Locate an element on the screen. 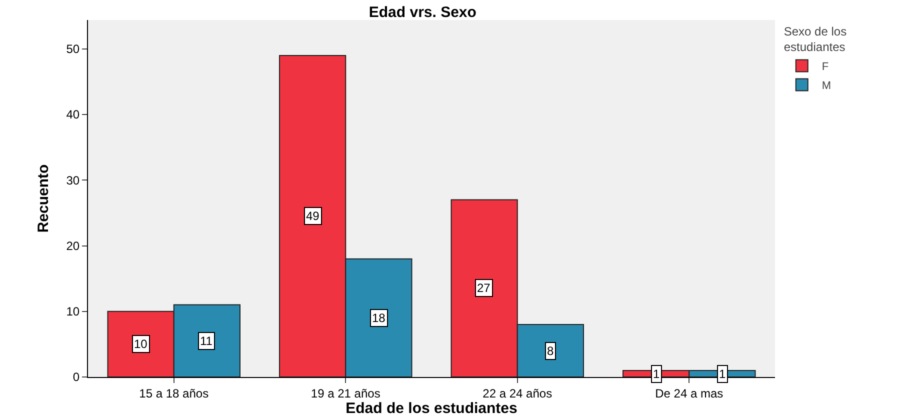 This screenshot has height=417, width=909. data-label: 27 is located at coordinates (484, 288).